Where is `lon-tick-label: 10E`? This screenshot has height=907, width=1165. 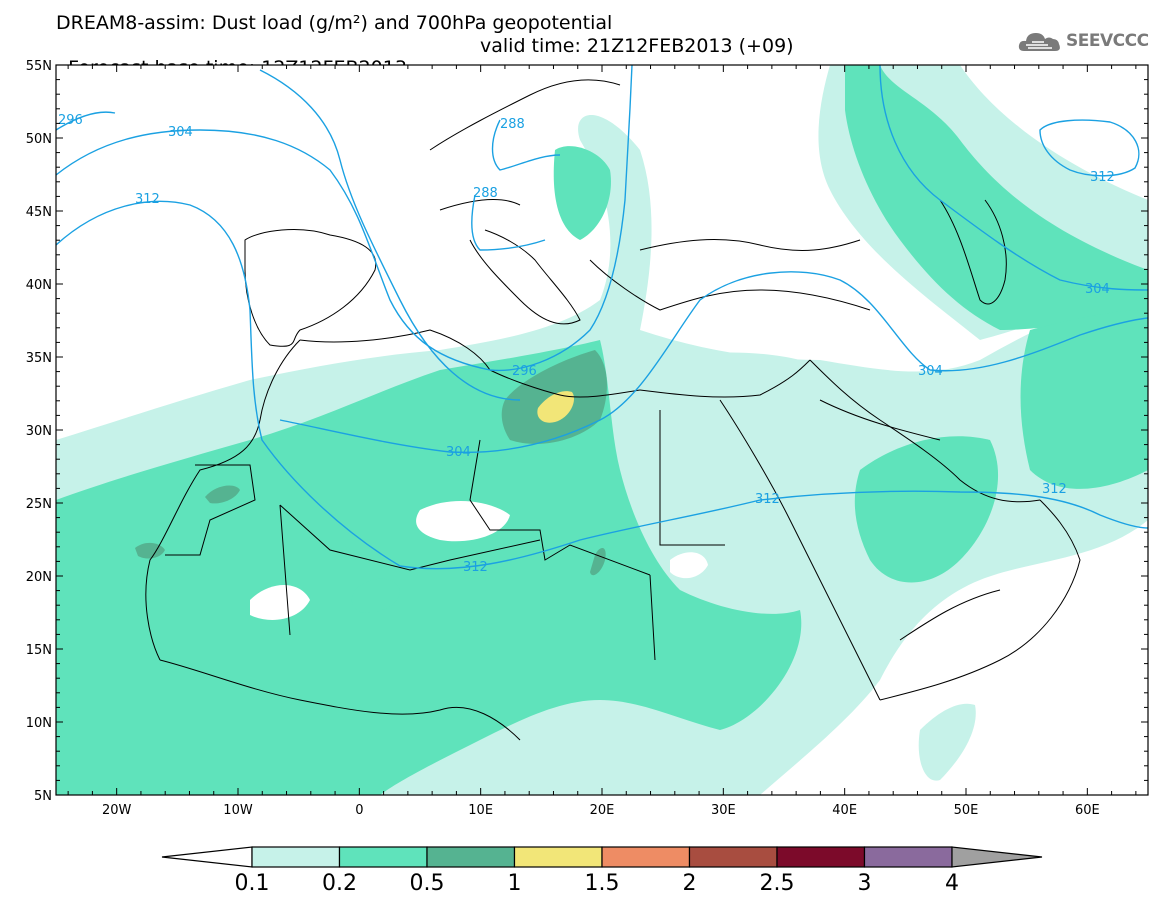 lon-tick-label: 10E is located at coordinates (480, 810).